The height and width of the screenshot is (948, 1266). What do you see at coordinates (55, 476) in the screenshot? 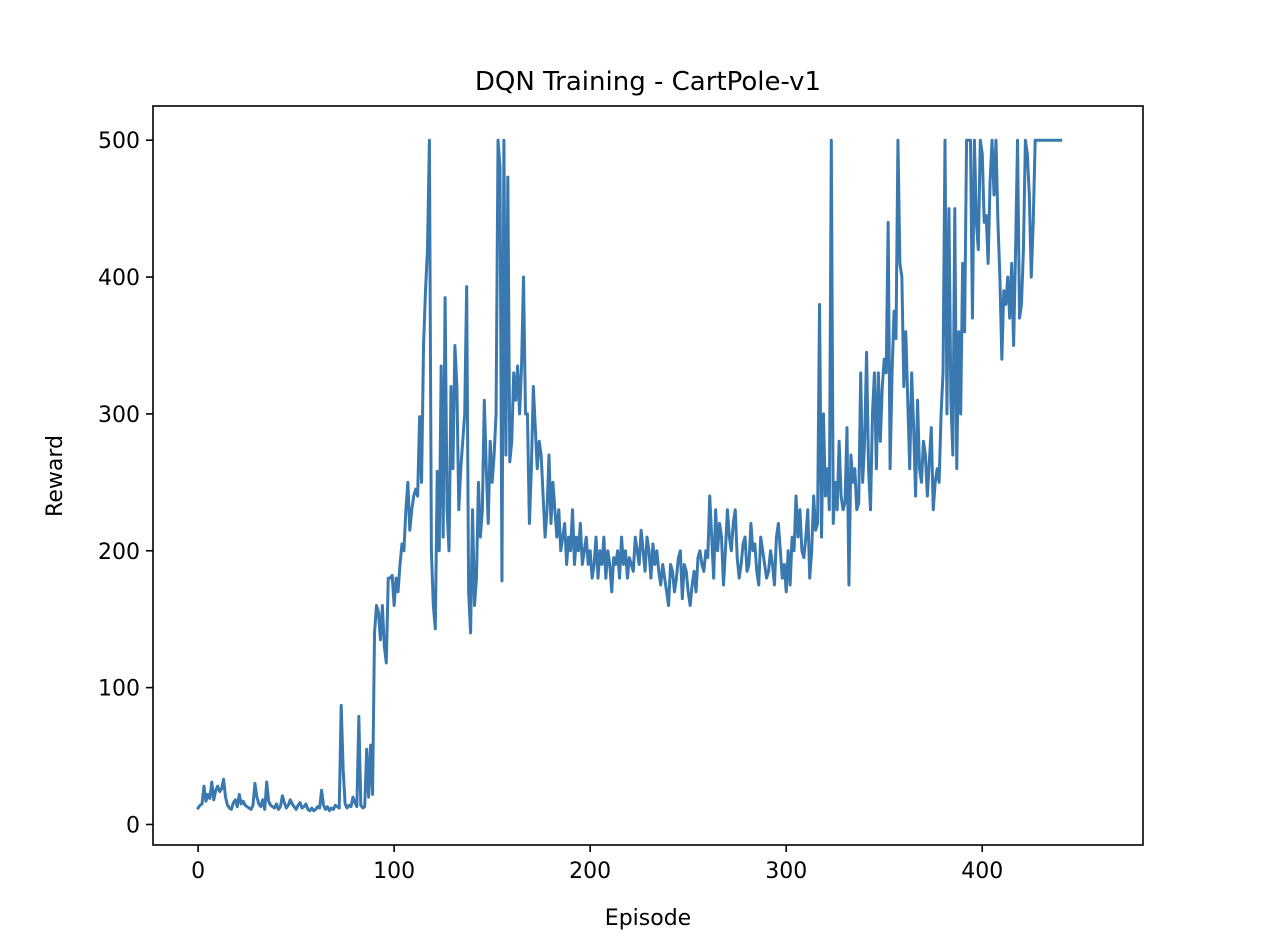
I see `y-axis-label: Reward` at bounding box center [55, 476].